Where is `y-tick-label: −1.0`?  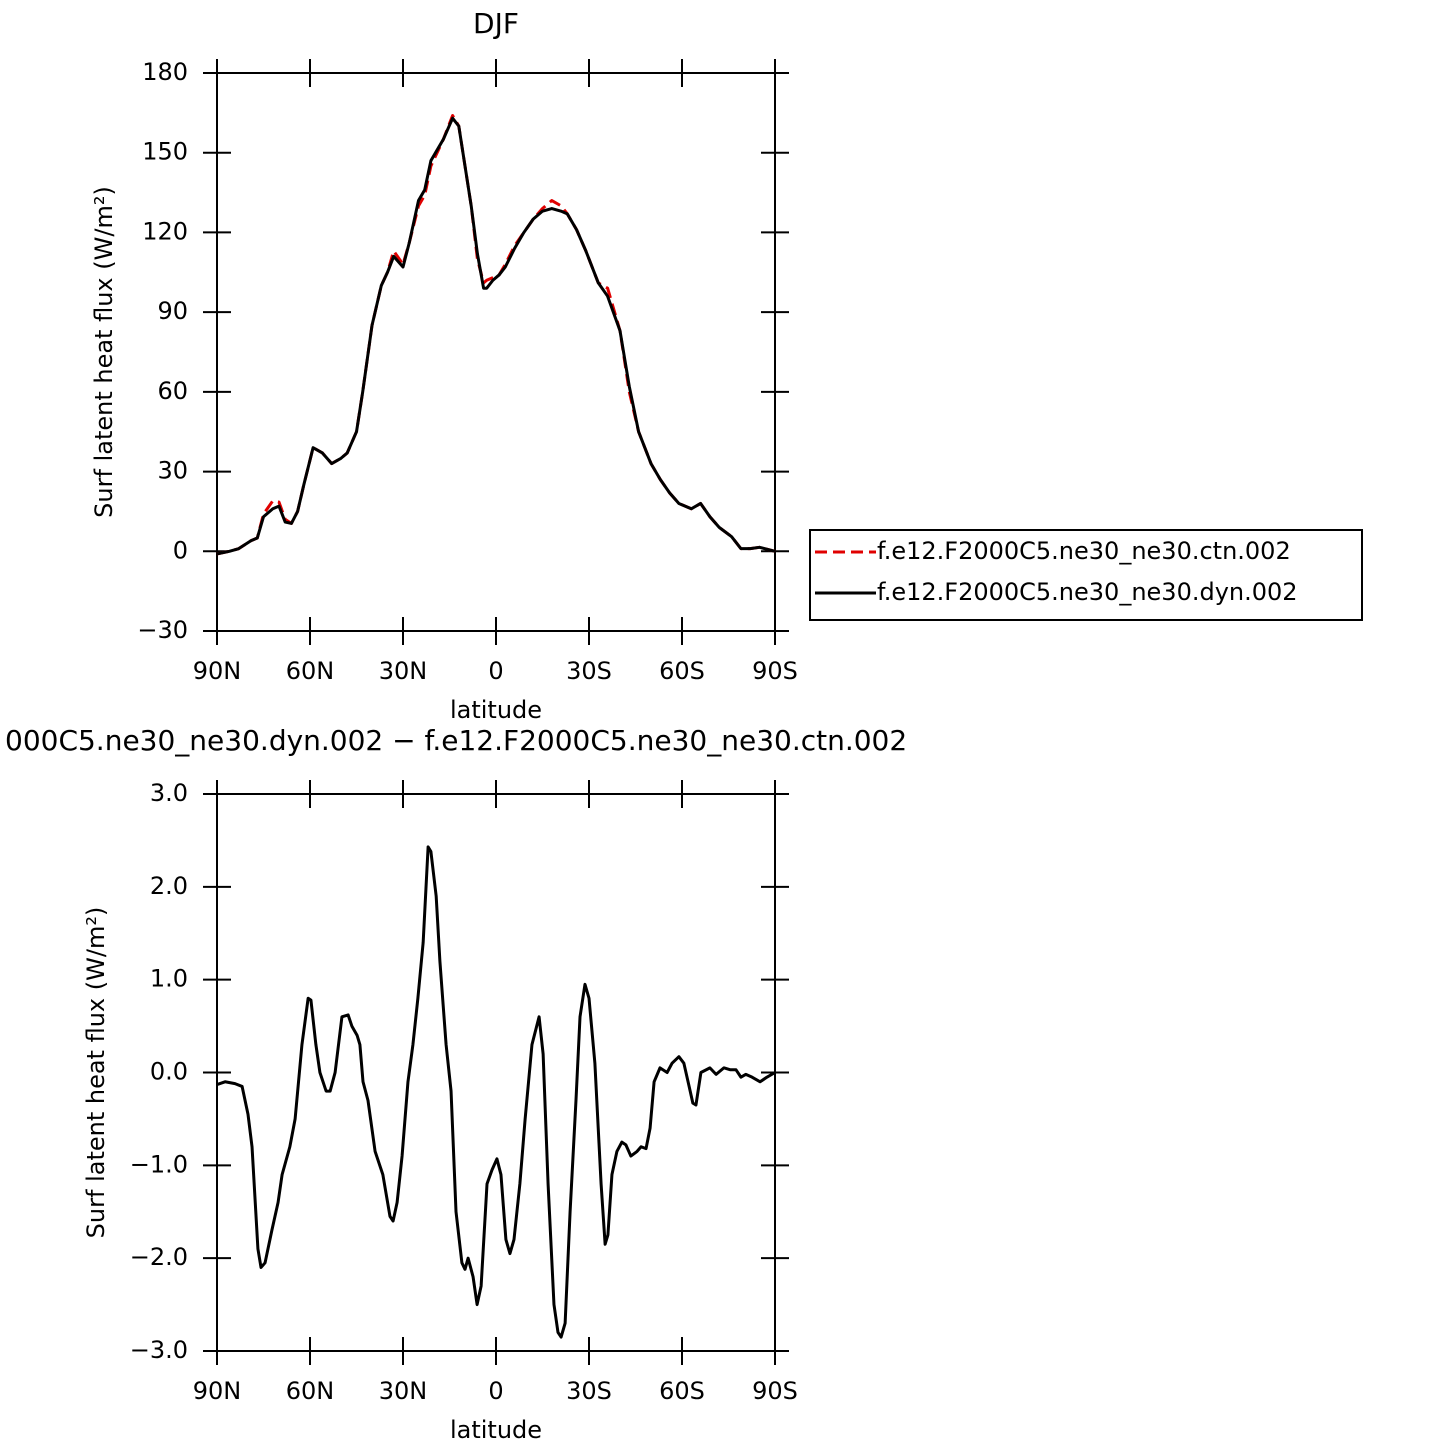
y-tick-label: −1.0 is located at coordinates (159, 1164).